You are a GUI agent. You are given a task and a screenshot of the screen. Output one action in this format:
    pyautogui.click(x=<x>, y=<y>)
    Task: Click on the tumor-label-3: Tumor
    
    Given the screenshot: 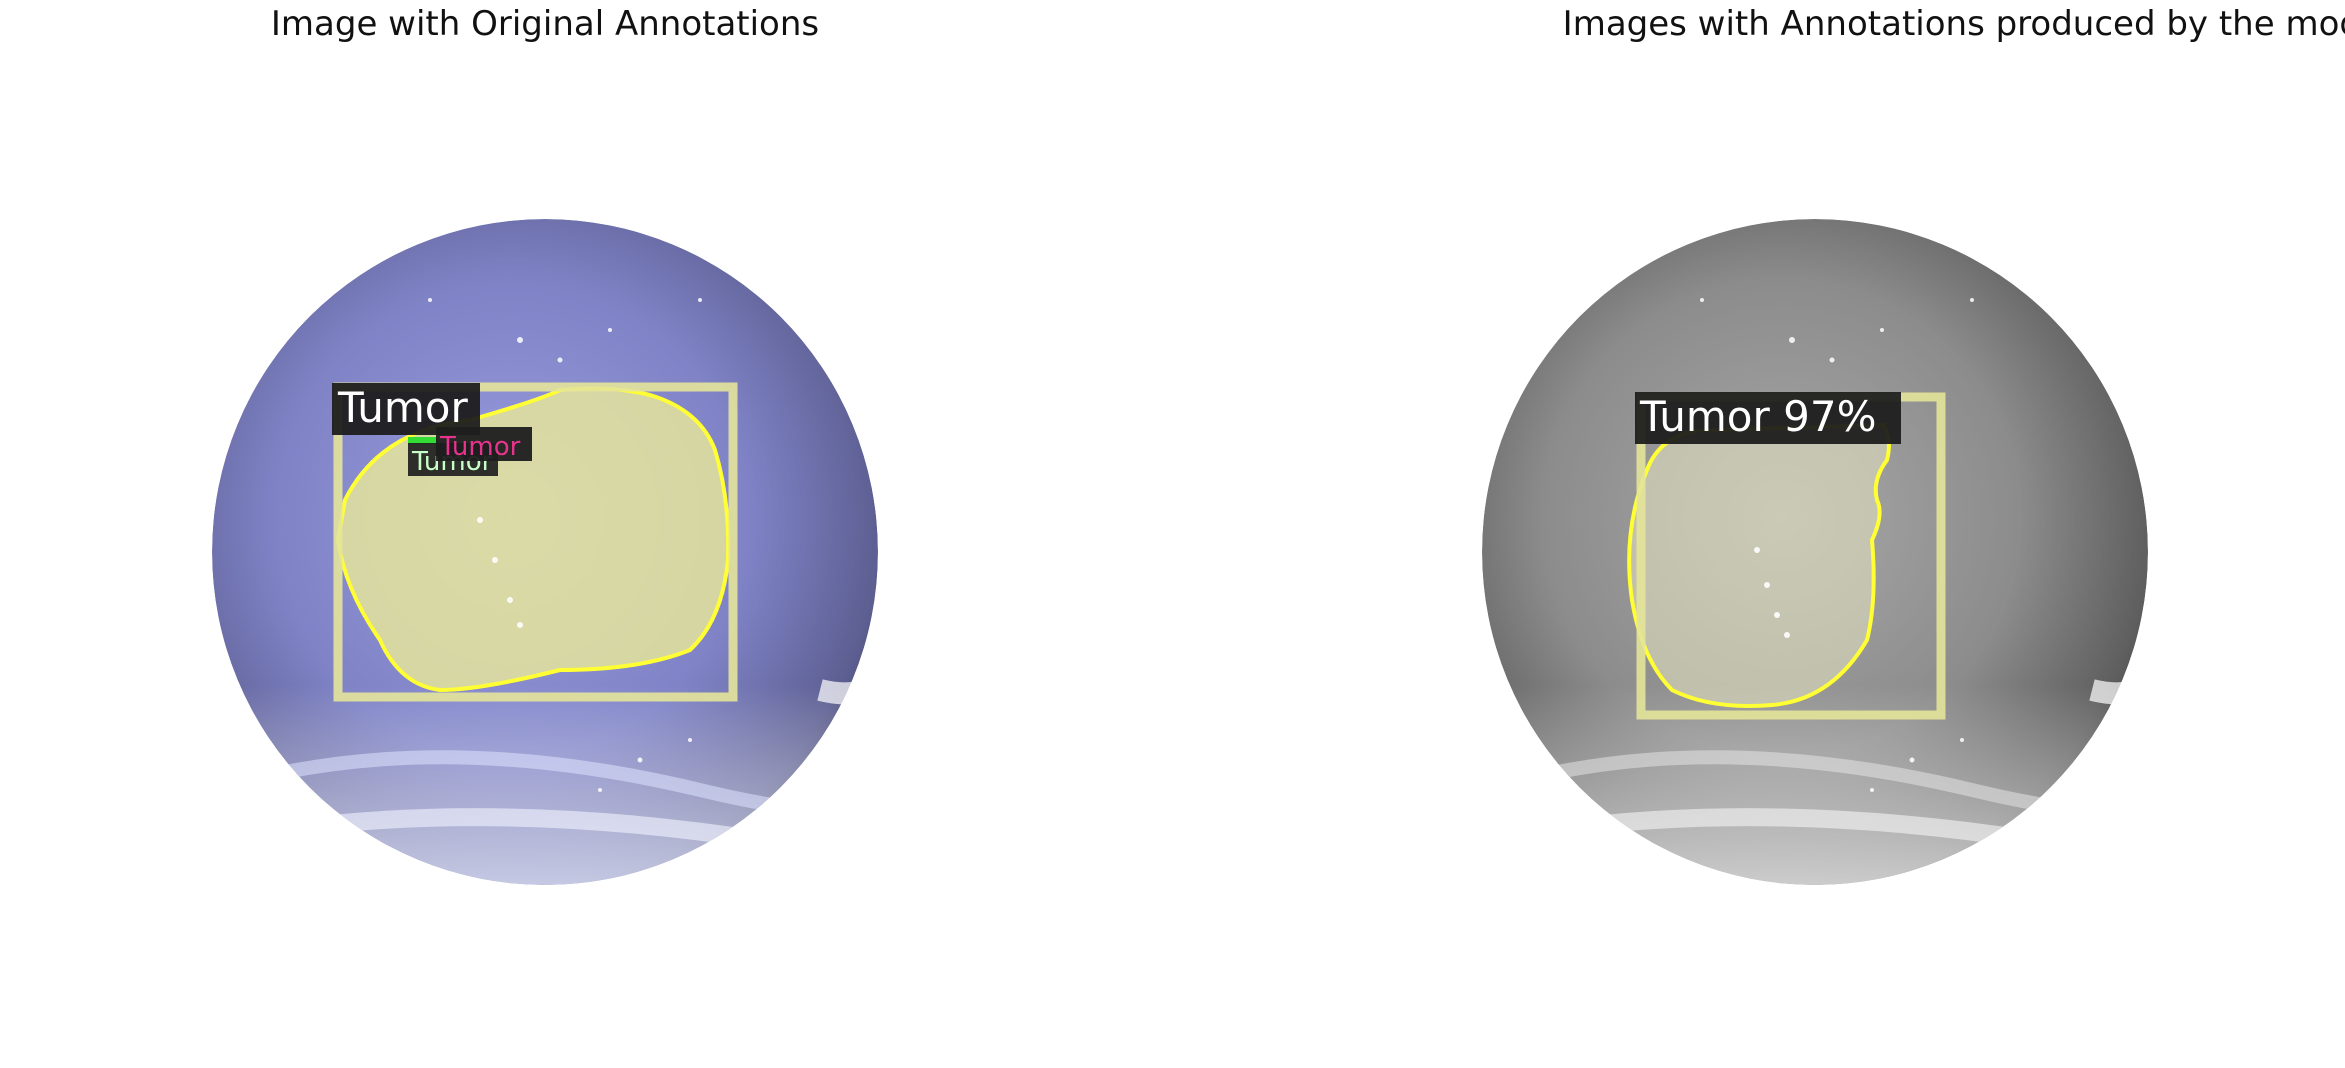 What is the action you would take?
    pyautogui.click(x=484, y=444)
    